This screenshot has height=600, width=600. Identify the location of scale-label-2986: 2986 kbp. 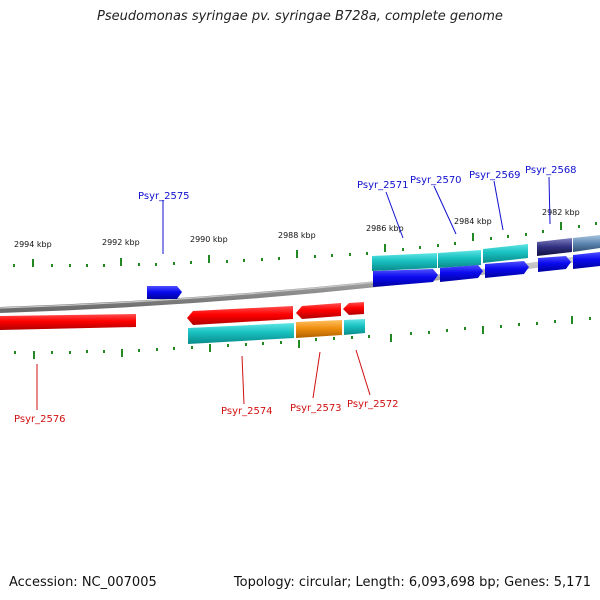
(385, 228).